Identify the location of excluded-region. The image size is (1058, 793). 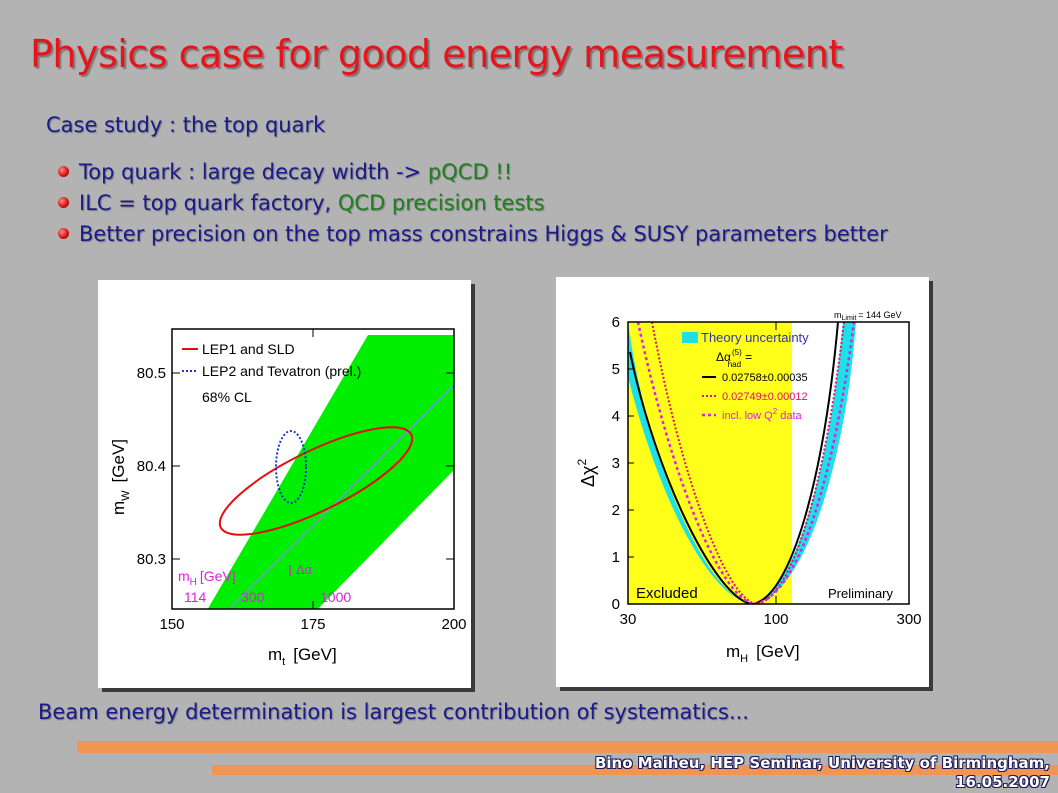
(710, 463).